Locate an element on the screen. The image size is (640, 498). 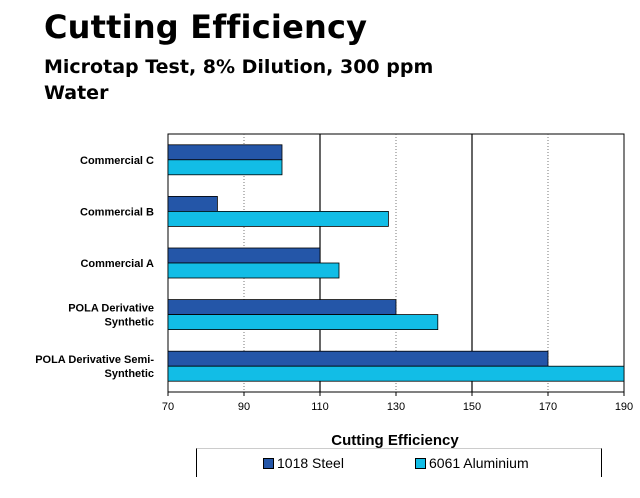
legend-label-aluminium: 6061 Aluminium is located at coordinates (479, 463).